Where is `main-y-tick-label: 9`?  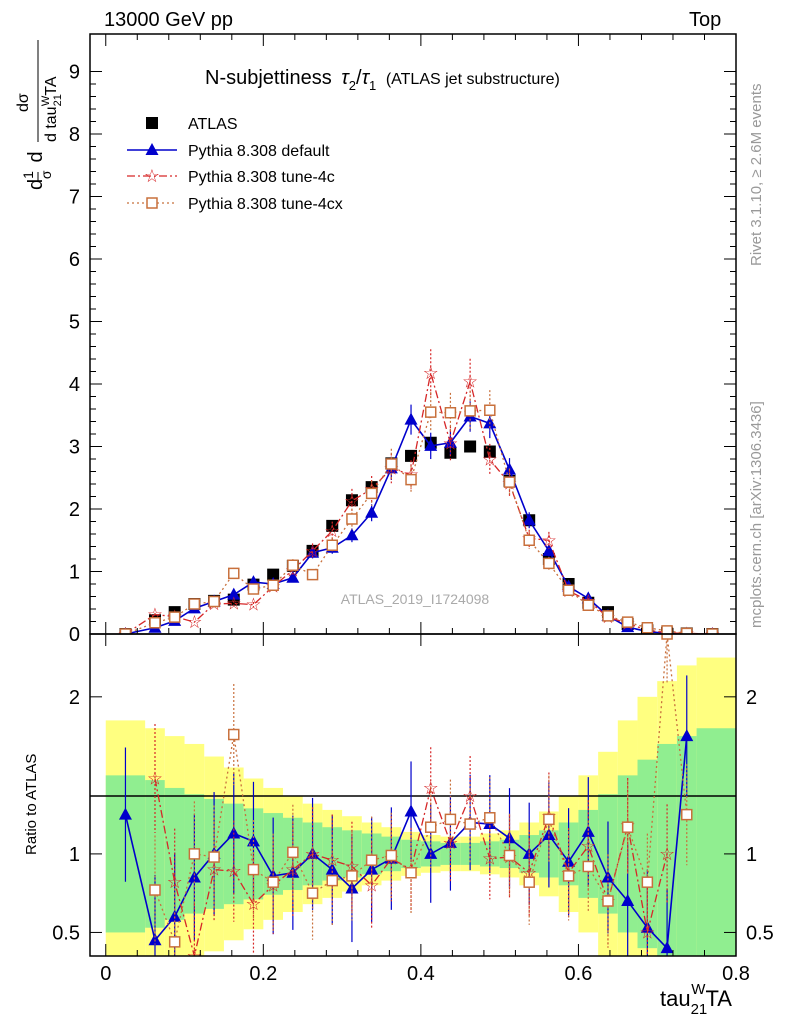 main-y-tick-label: 9 is located at coordinates (74, 73).